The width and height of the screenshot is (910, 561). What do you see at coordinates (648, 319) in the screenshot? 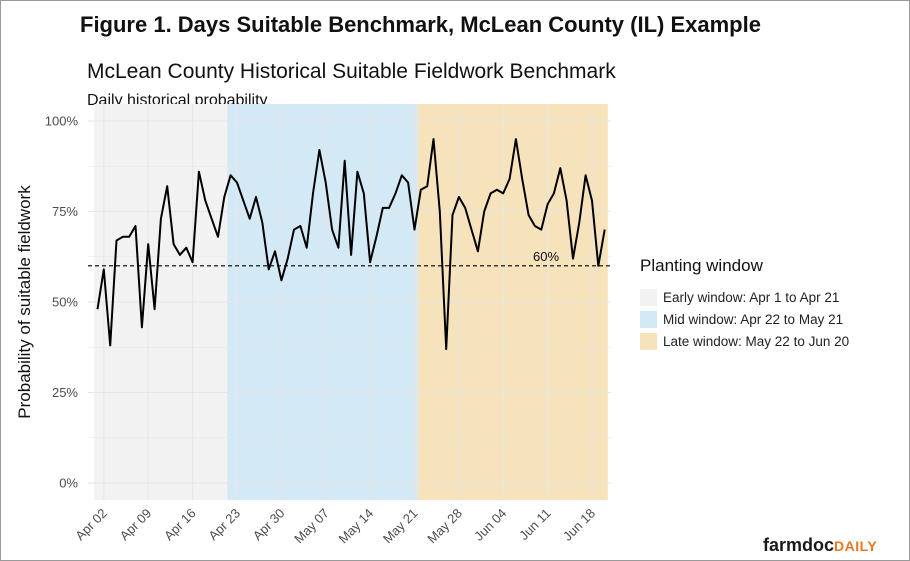
I see `legend-swatch-mid` at bounding box center [648, 319].